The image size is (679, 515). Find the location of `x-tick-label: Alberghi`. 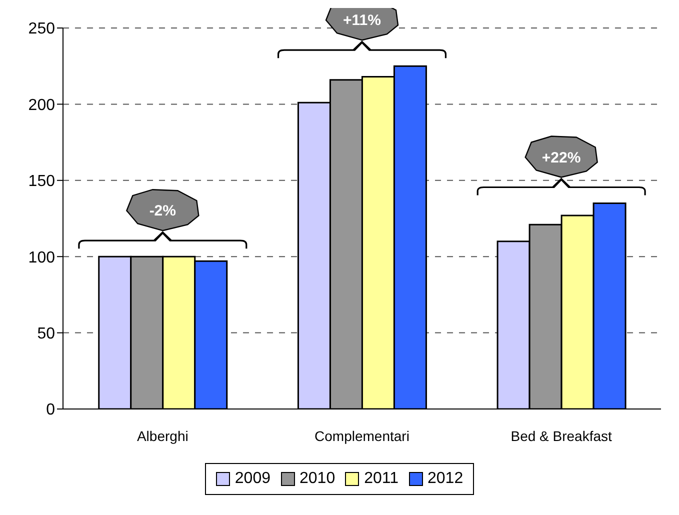

x-tick-label: Alberghi is located at coordinates (162, 436).